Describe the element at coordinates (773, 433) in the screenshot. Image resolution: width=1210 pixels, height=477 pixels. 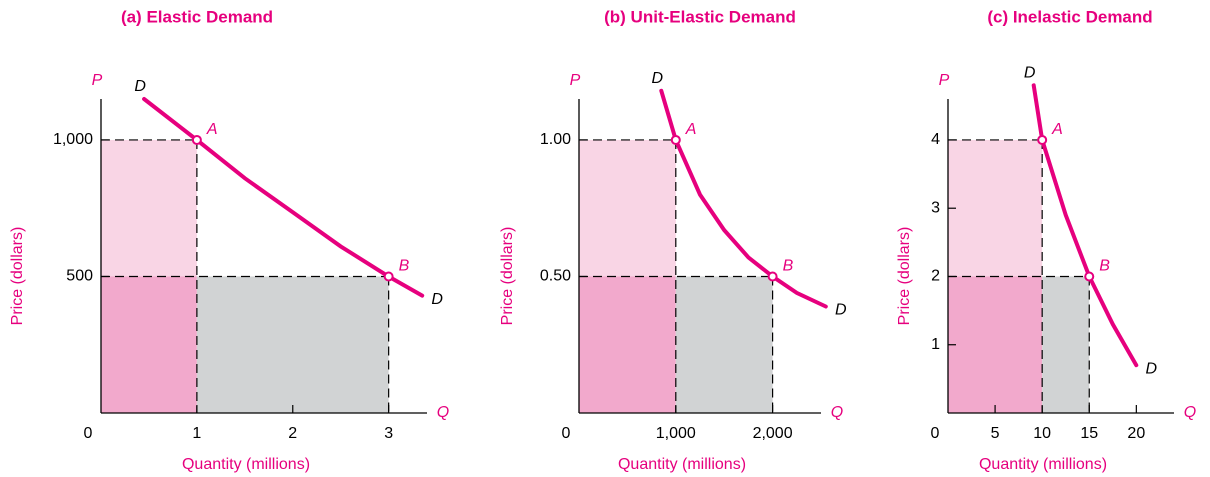
I see `x-tick-label: 2,000` at that location.